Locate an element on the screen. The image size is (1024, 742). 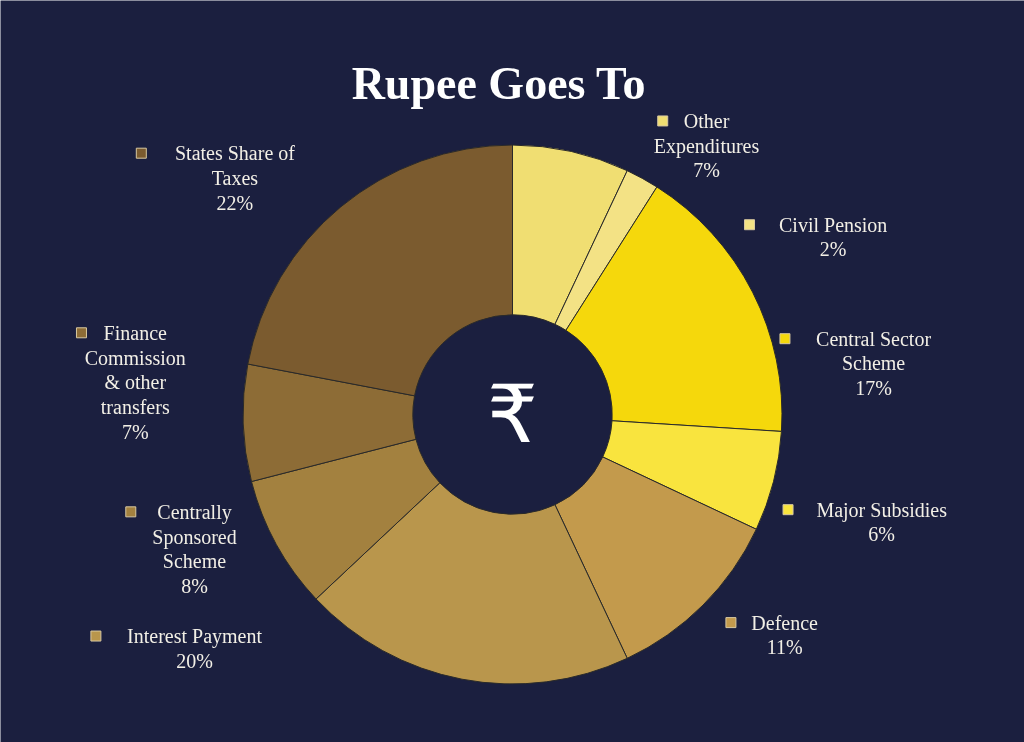
legend-label: Civil Pension is located at coordinates (833, 224).